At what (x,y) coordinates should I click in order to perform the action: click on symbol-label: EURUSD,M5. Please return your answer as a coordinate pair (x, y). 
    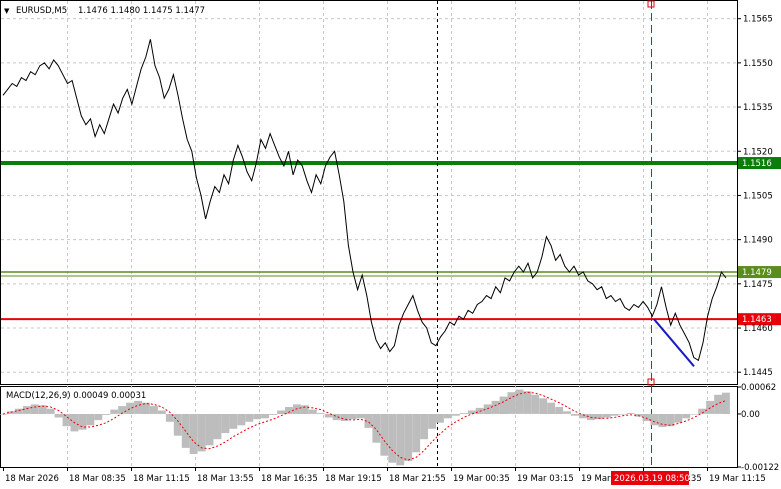
    Looking at the image, I should click on (41, 11).